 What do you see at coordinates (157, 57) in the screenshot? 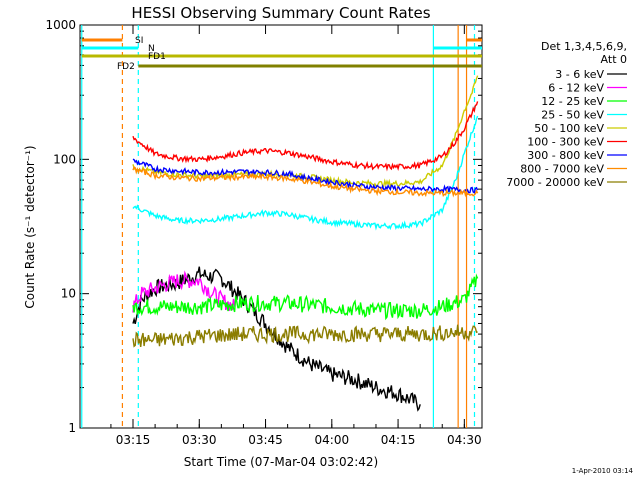
I see `flag-label-fd1: FD1` at bounding box center [157, 57].